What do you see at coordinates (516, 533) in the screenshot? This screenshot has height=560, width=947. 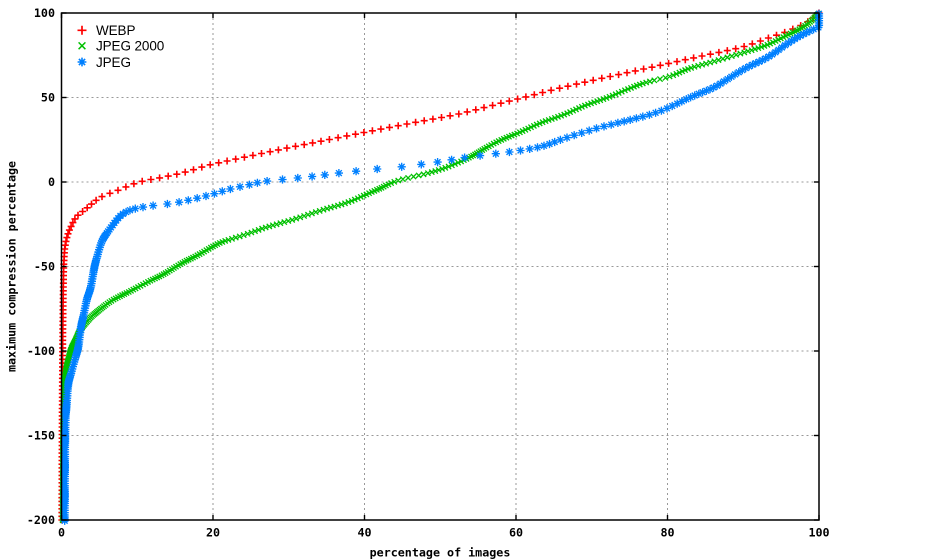 I see `x-tick-label: 60` at bounding box center [516, 533].